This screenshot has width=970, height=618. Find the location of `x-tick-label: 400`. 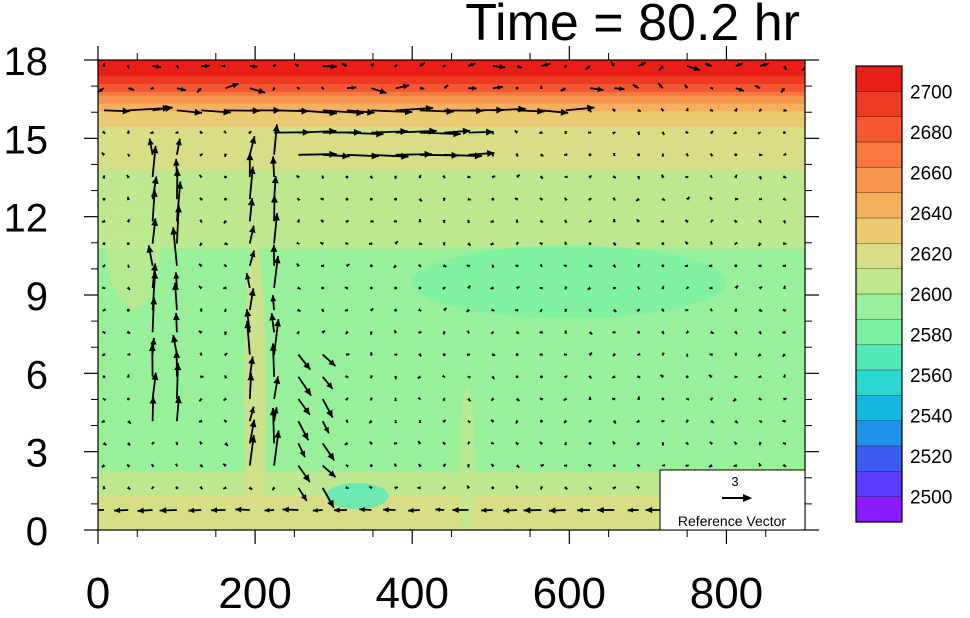

x-tick-label: 400 is located at coordinates (412, 593).